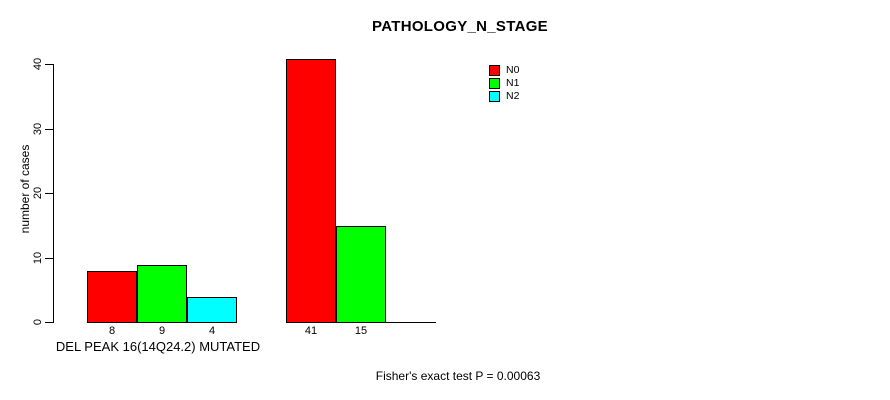 The image size is (890, 400). Describe the element at coordinates (38, 322) in the screenshot. I see `y-tick-label: 0` at that location.